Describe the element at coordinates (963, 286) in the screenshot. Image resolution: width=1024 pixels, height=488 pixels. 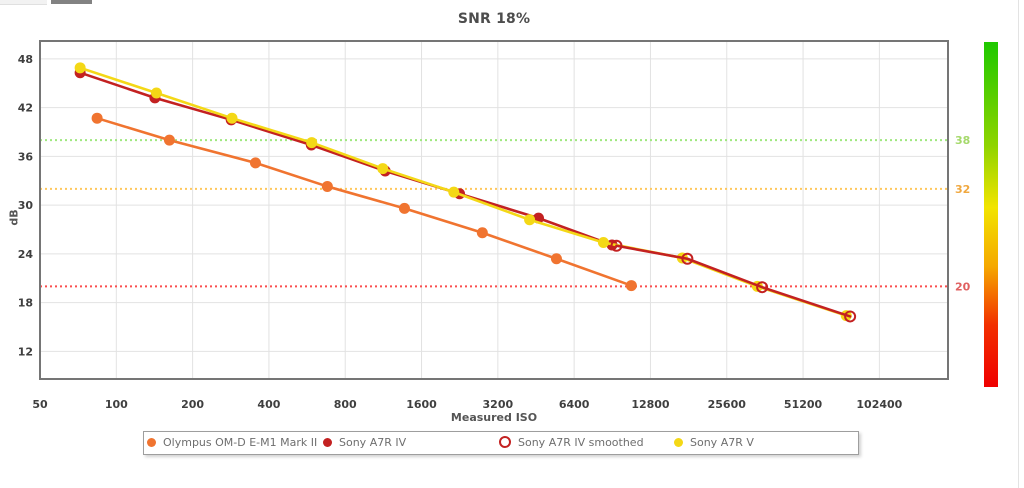
I see `reference-line-label: 20` at that location.